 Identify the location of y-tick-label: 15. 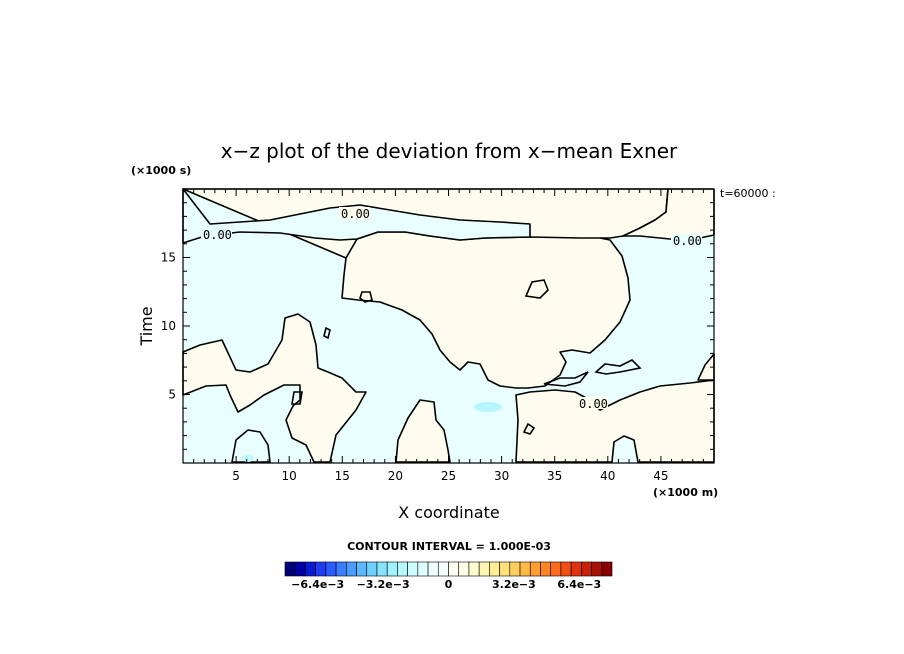
(168, 258).